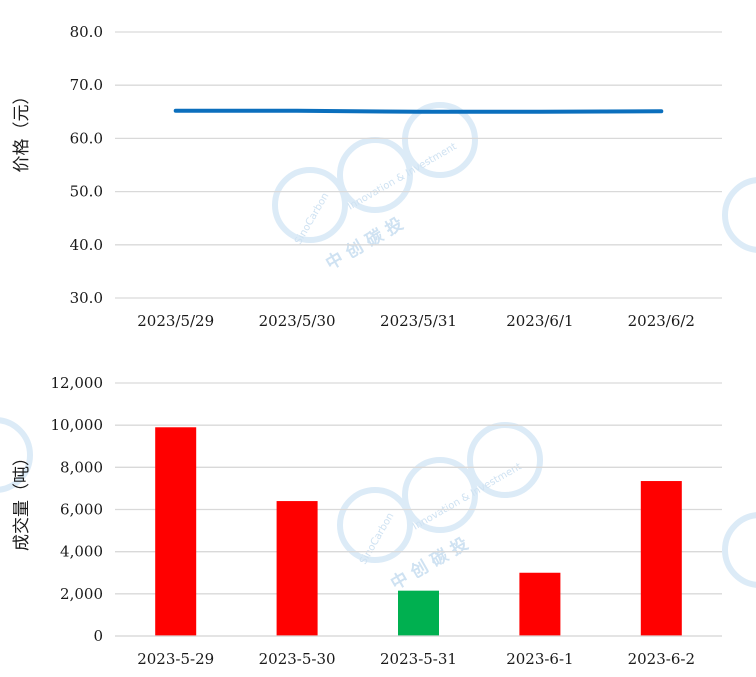 This screenshot has height=677, width=756. I want to click on x-tick-label: 2023-5-30, so click(297, 659).